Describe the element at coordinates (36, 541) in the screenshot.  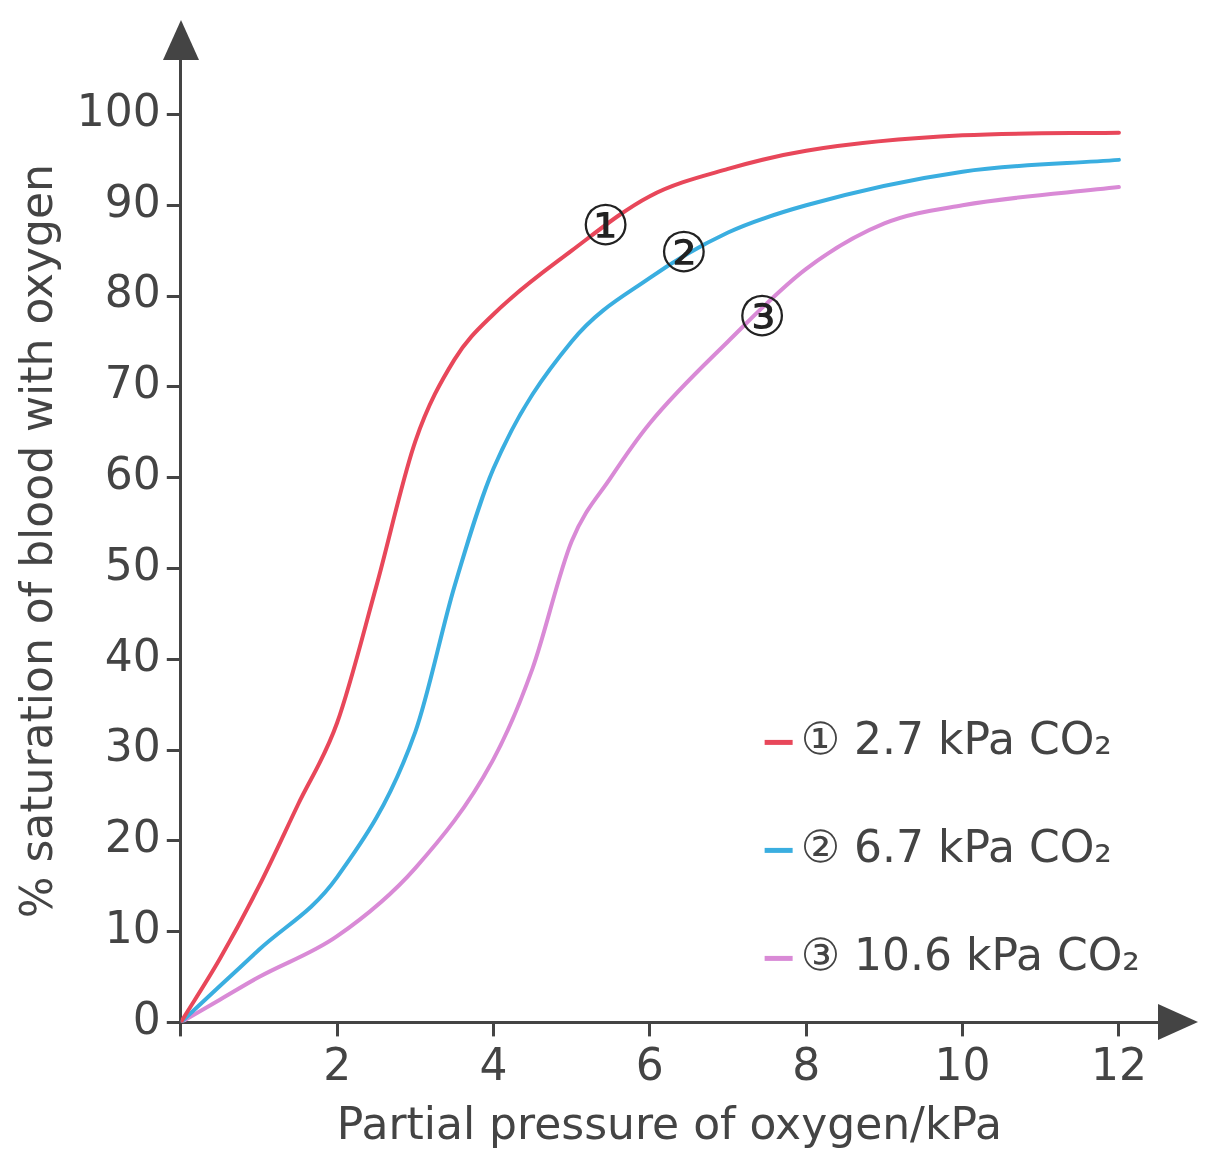
I see `y-axis-title: % saturation of blood with oxygen` at that location.